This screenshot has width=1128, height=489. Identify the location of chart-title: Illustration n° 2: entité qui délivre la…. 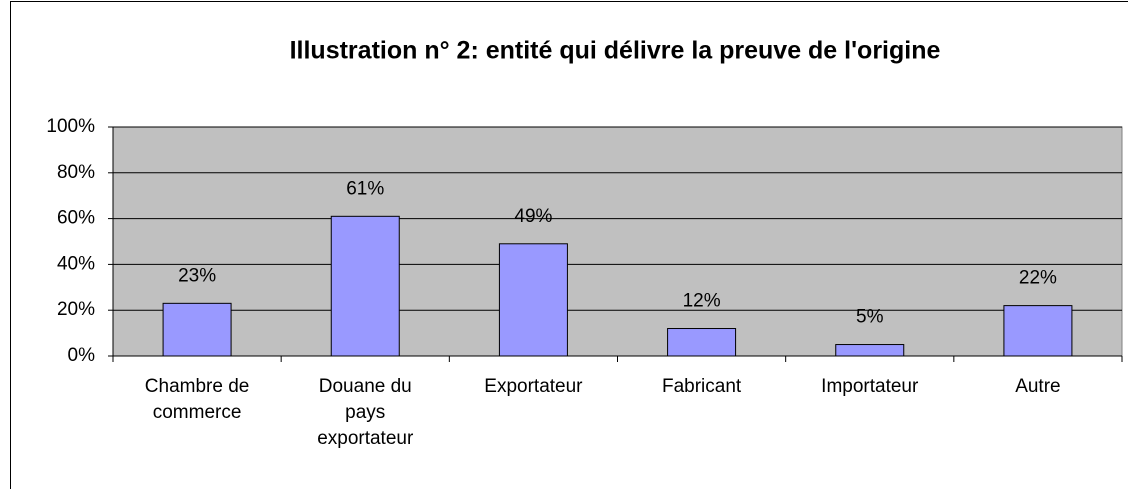
(615, 51).